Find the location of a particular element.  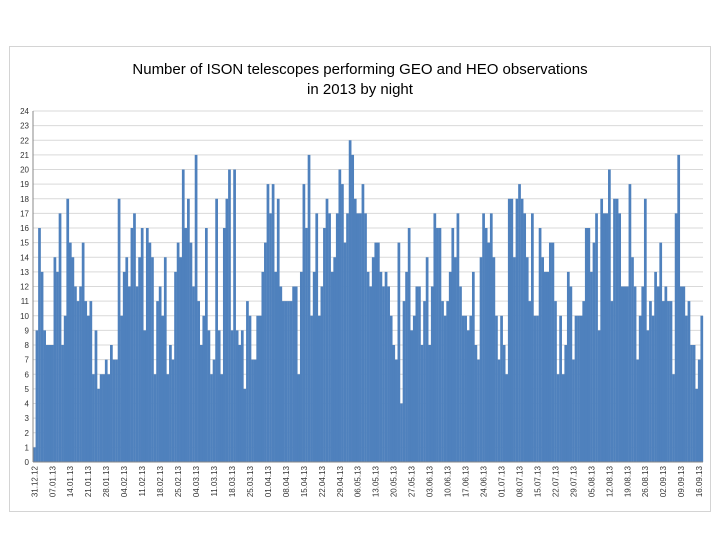

y-tick-label: 23 is located at coordinates (24, 126).